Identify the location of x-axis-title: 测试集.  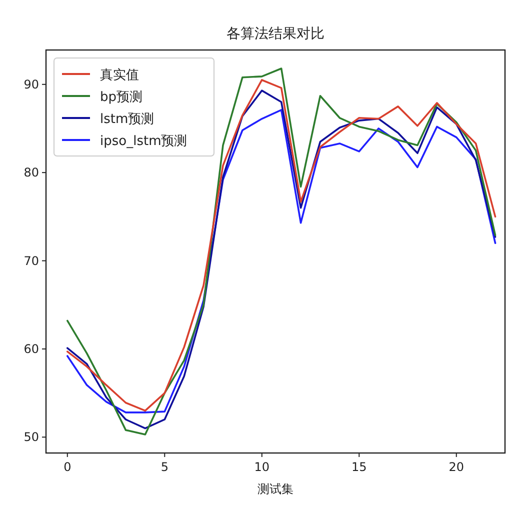
(276, 489).